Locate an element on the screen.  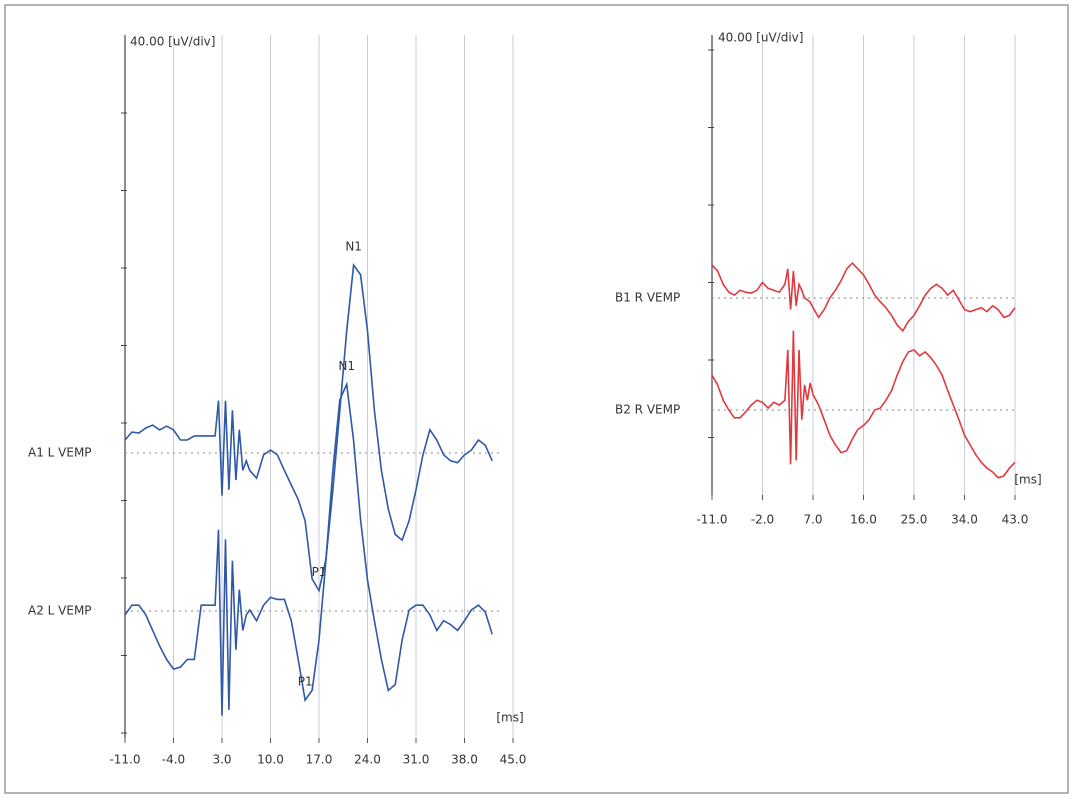
series-label: B2 R VEMP is located at coordinates (647, 410).